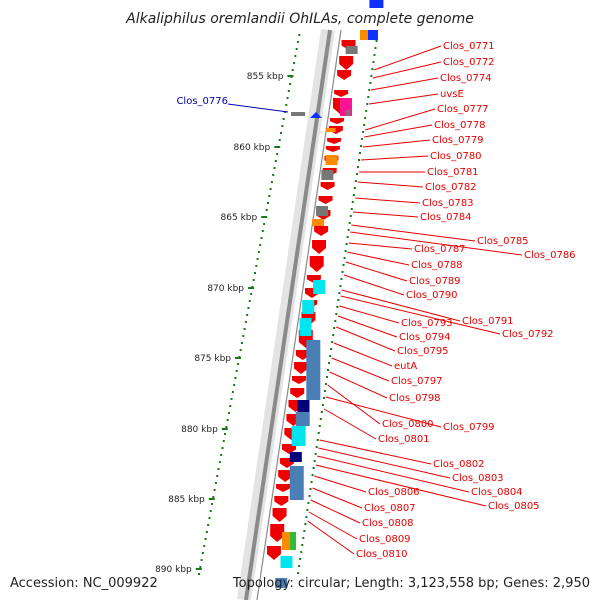 The height and width of the screenshot is (600, 600). What do you see at coordinates (427, 323) in the screenshot?
I see `gene-label: Clos_0793` at bounding box center [427, 323].